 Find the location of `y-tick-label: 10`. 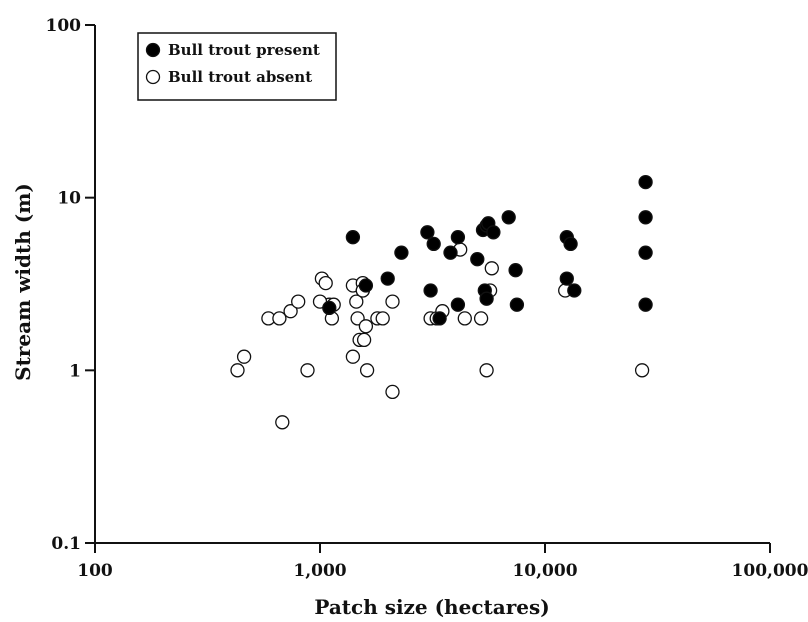

y-tick-label: 10 is located at coordinates (69, 199).